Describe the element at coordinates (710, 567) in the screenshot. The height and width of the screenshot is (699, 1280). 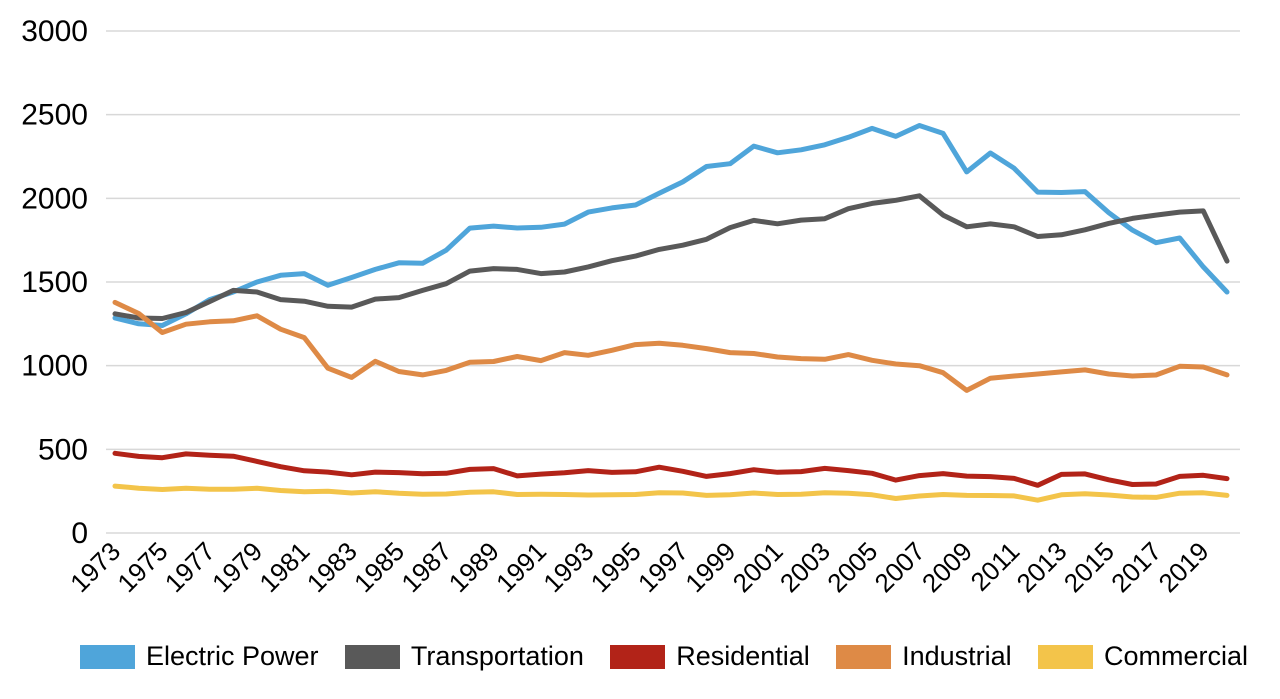
I see `x-tick-label: 1999` at that location.